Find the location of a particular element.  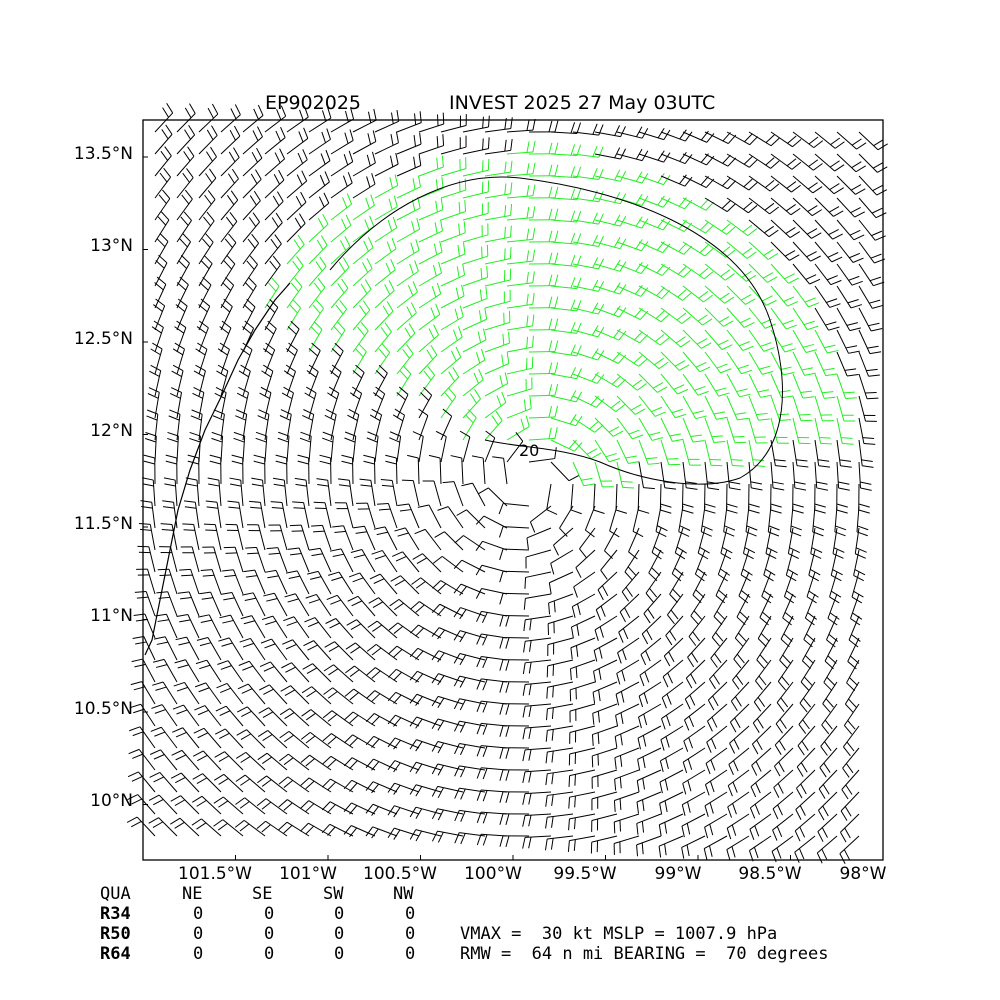

table-cell: 0 is located at coordinates (269, 914).